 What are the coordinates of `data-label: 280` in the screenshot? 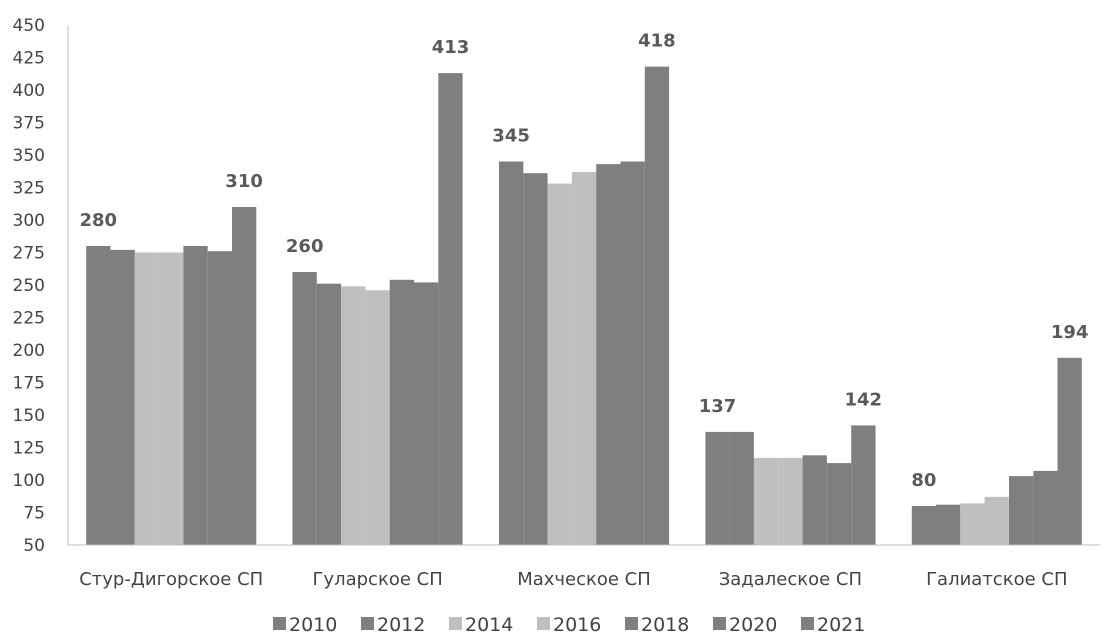 It's located at (99, 220).